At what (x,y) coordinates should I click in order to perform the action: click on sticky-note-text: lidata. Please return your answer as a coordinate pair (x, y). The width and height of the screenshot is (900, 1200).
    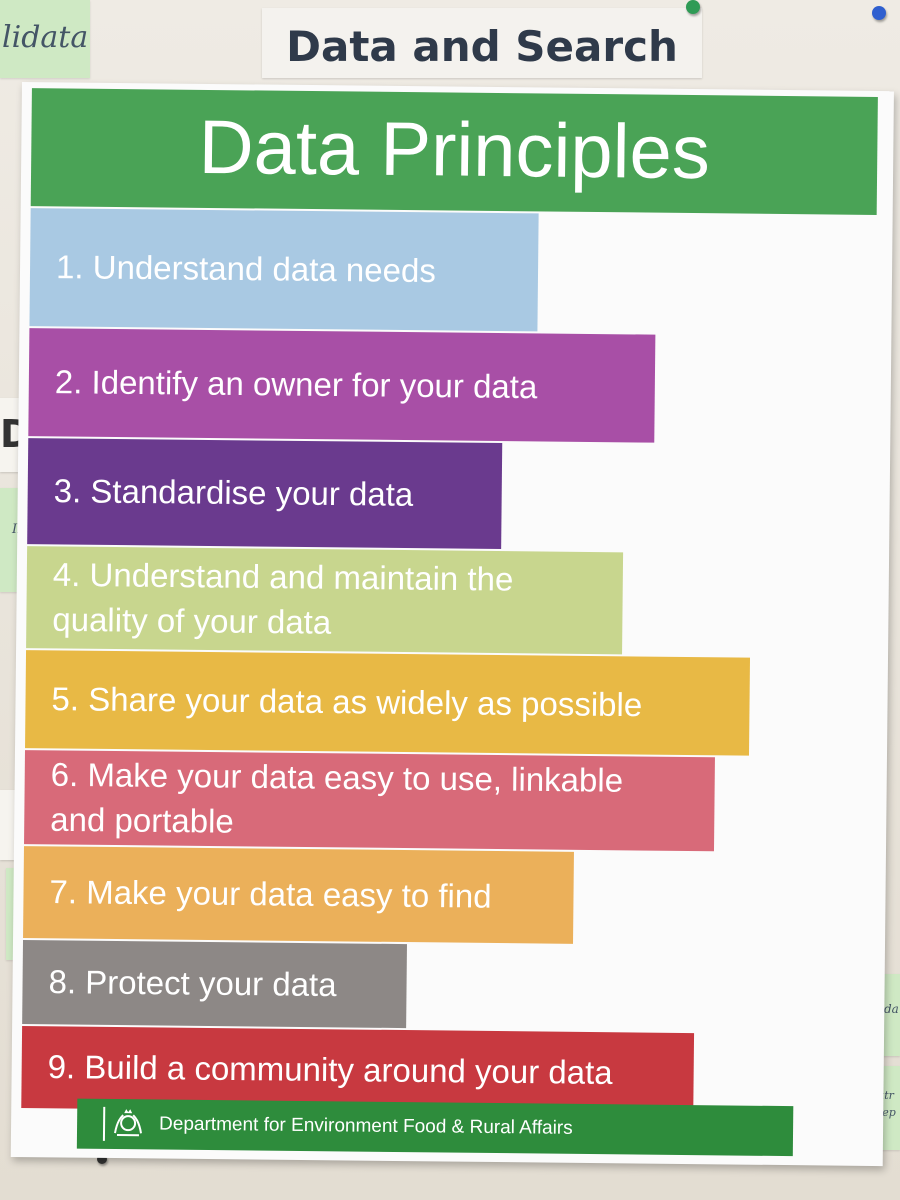
    Looking at the image, I should click on (45, 37).